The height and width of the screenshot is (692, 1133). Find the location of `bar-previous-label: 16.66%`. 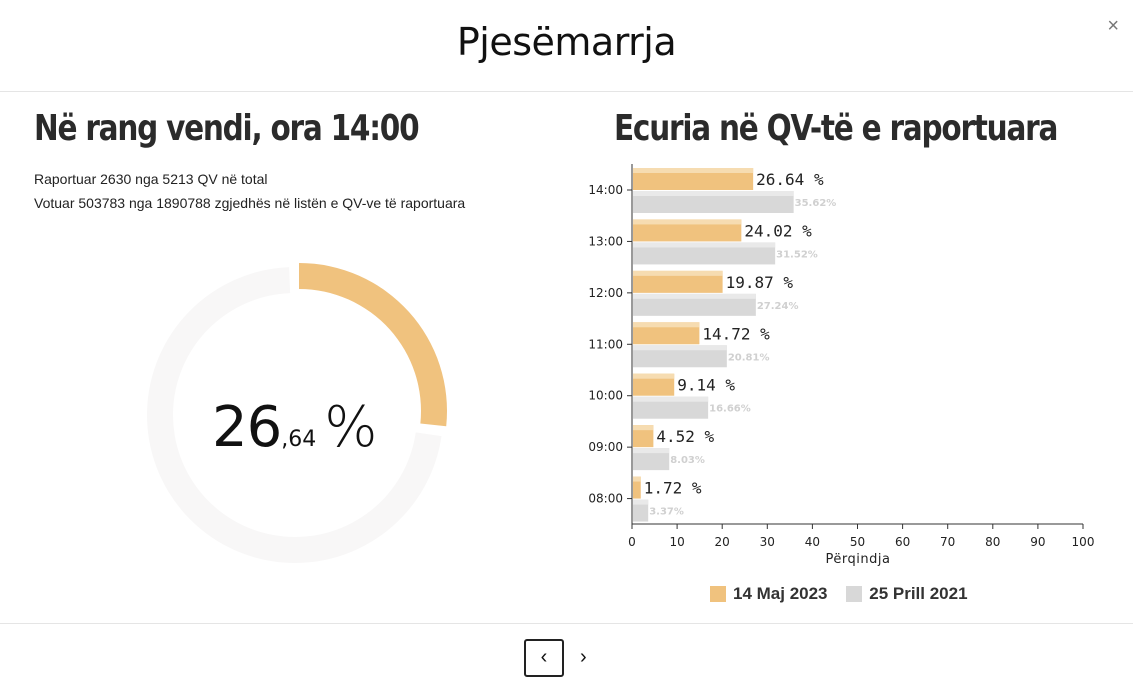

bar-previous-label: 16.66% is located at coordinates (730, 409).